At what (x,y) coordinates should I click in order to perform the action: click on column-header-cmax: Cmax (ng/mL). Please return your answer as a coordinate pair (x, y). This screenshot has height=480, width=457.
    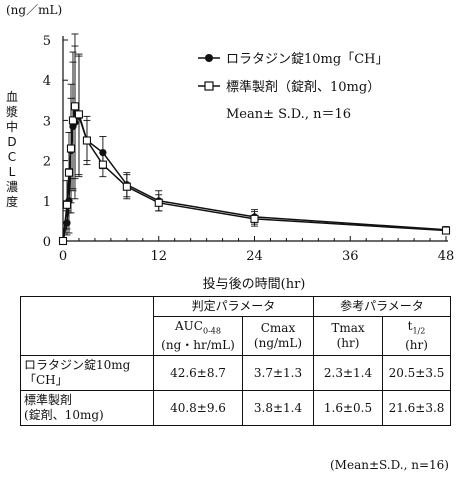
    Looking at the image, I should click on (278, 336).